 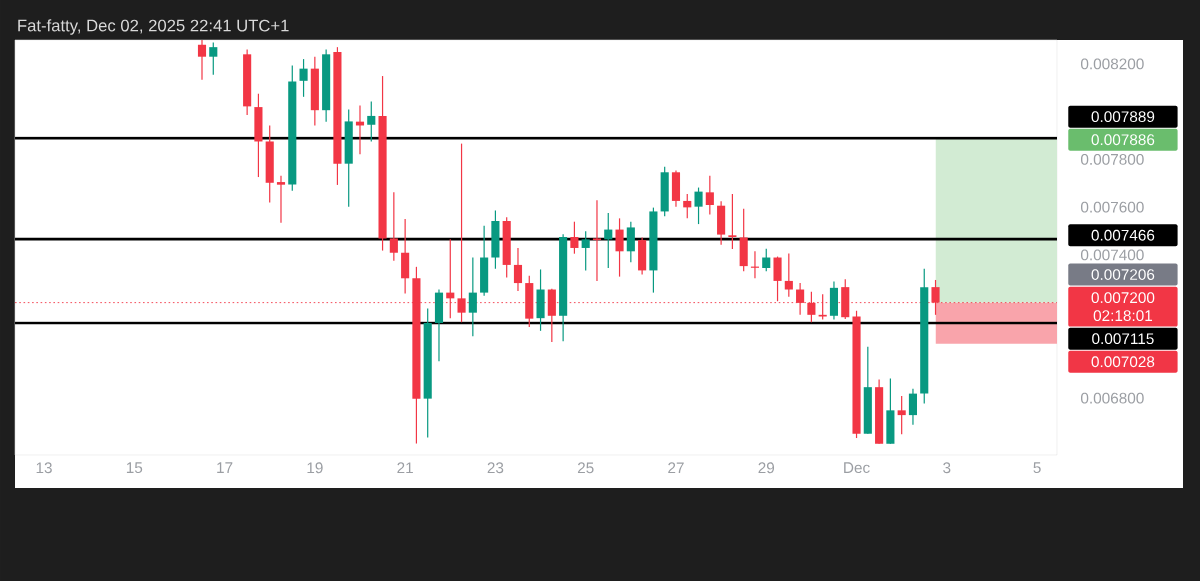 What do you see at coordinates (1112, 398) in the screenshot?
I see `y-tick-label: 0.006800` at bounding box center [1112, 398].